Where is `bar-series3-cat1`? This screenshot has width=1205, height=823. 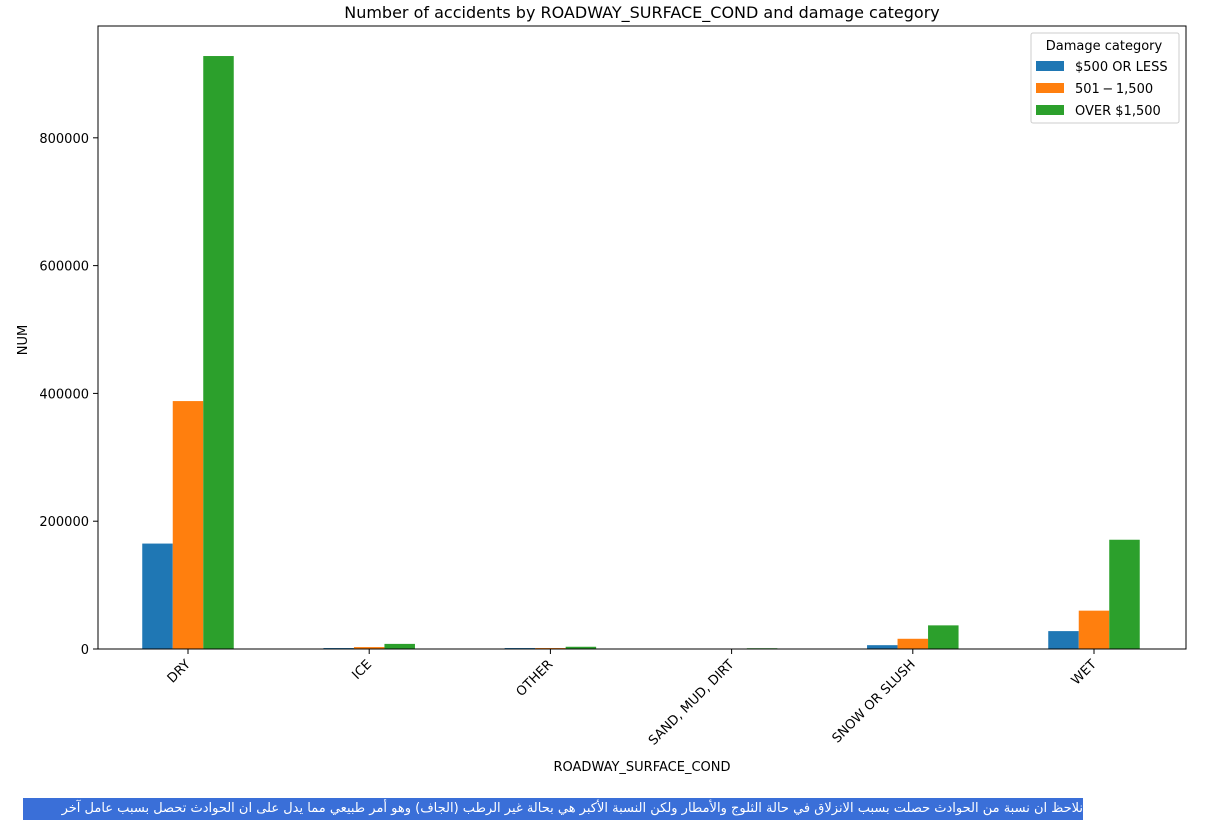
bar-series3-cat1 is located at coordinates (218, 352).